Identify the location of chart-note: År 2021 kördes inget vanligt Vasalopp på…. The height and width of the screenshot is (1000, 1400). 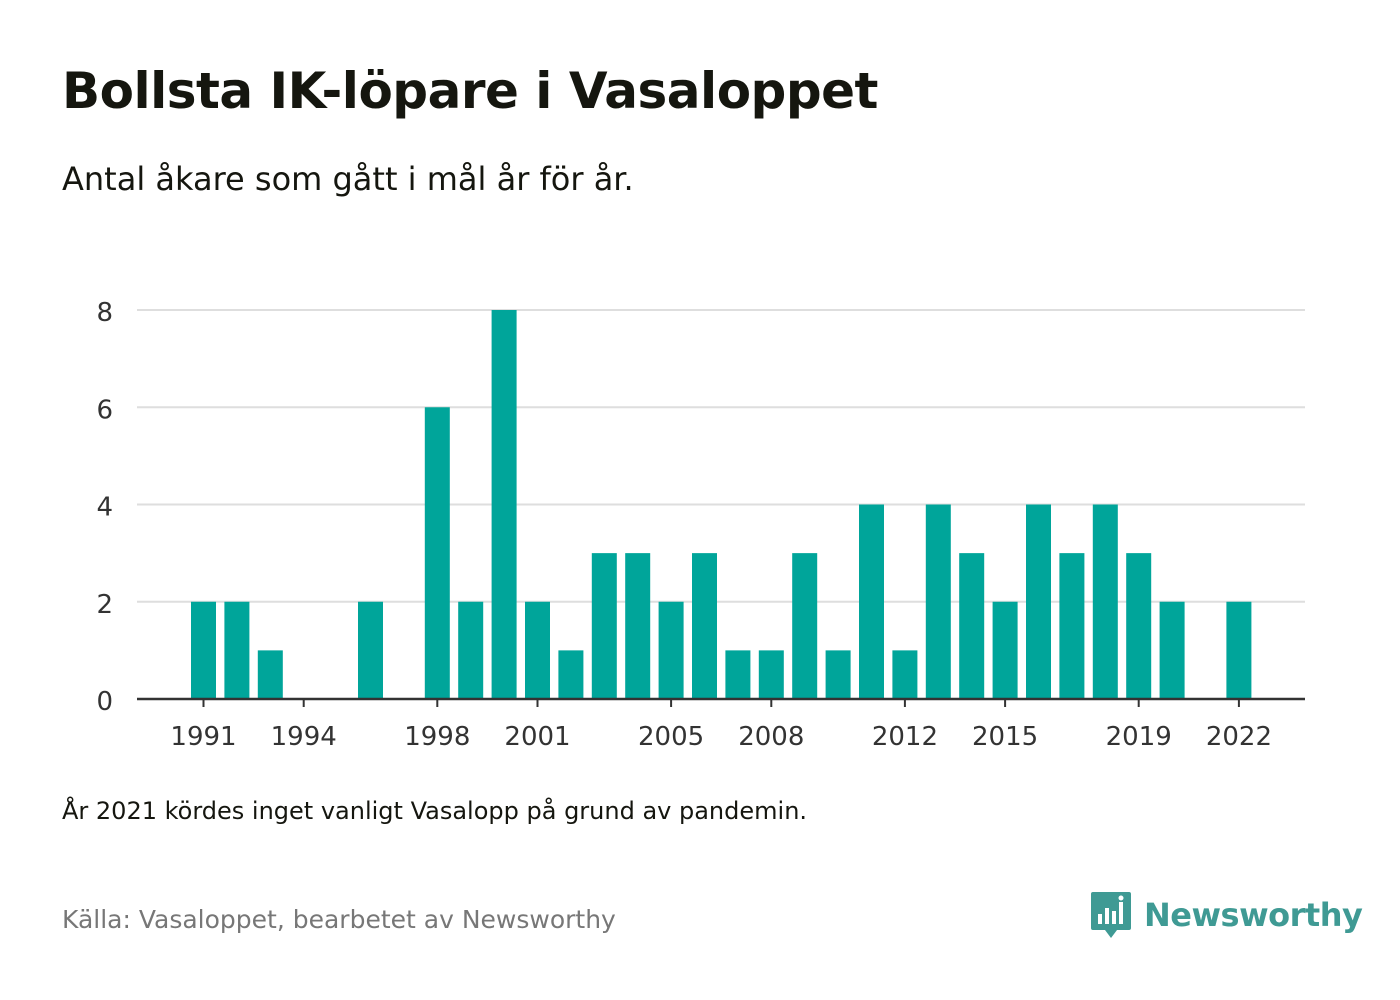
(435, 811).